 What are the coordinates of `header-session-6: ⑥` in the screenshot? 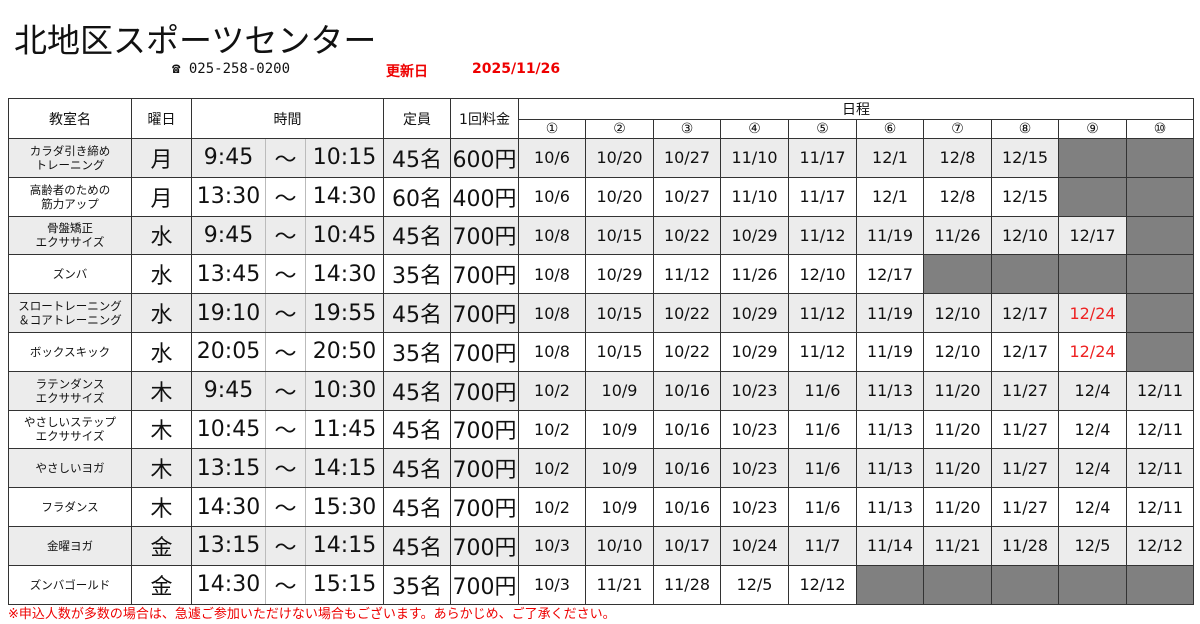 It's located at (890, 129).